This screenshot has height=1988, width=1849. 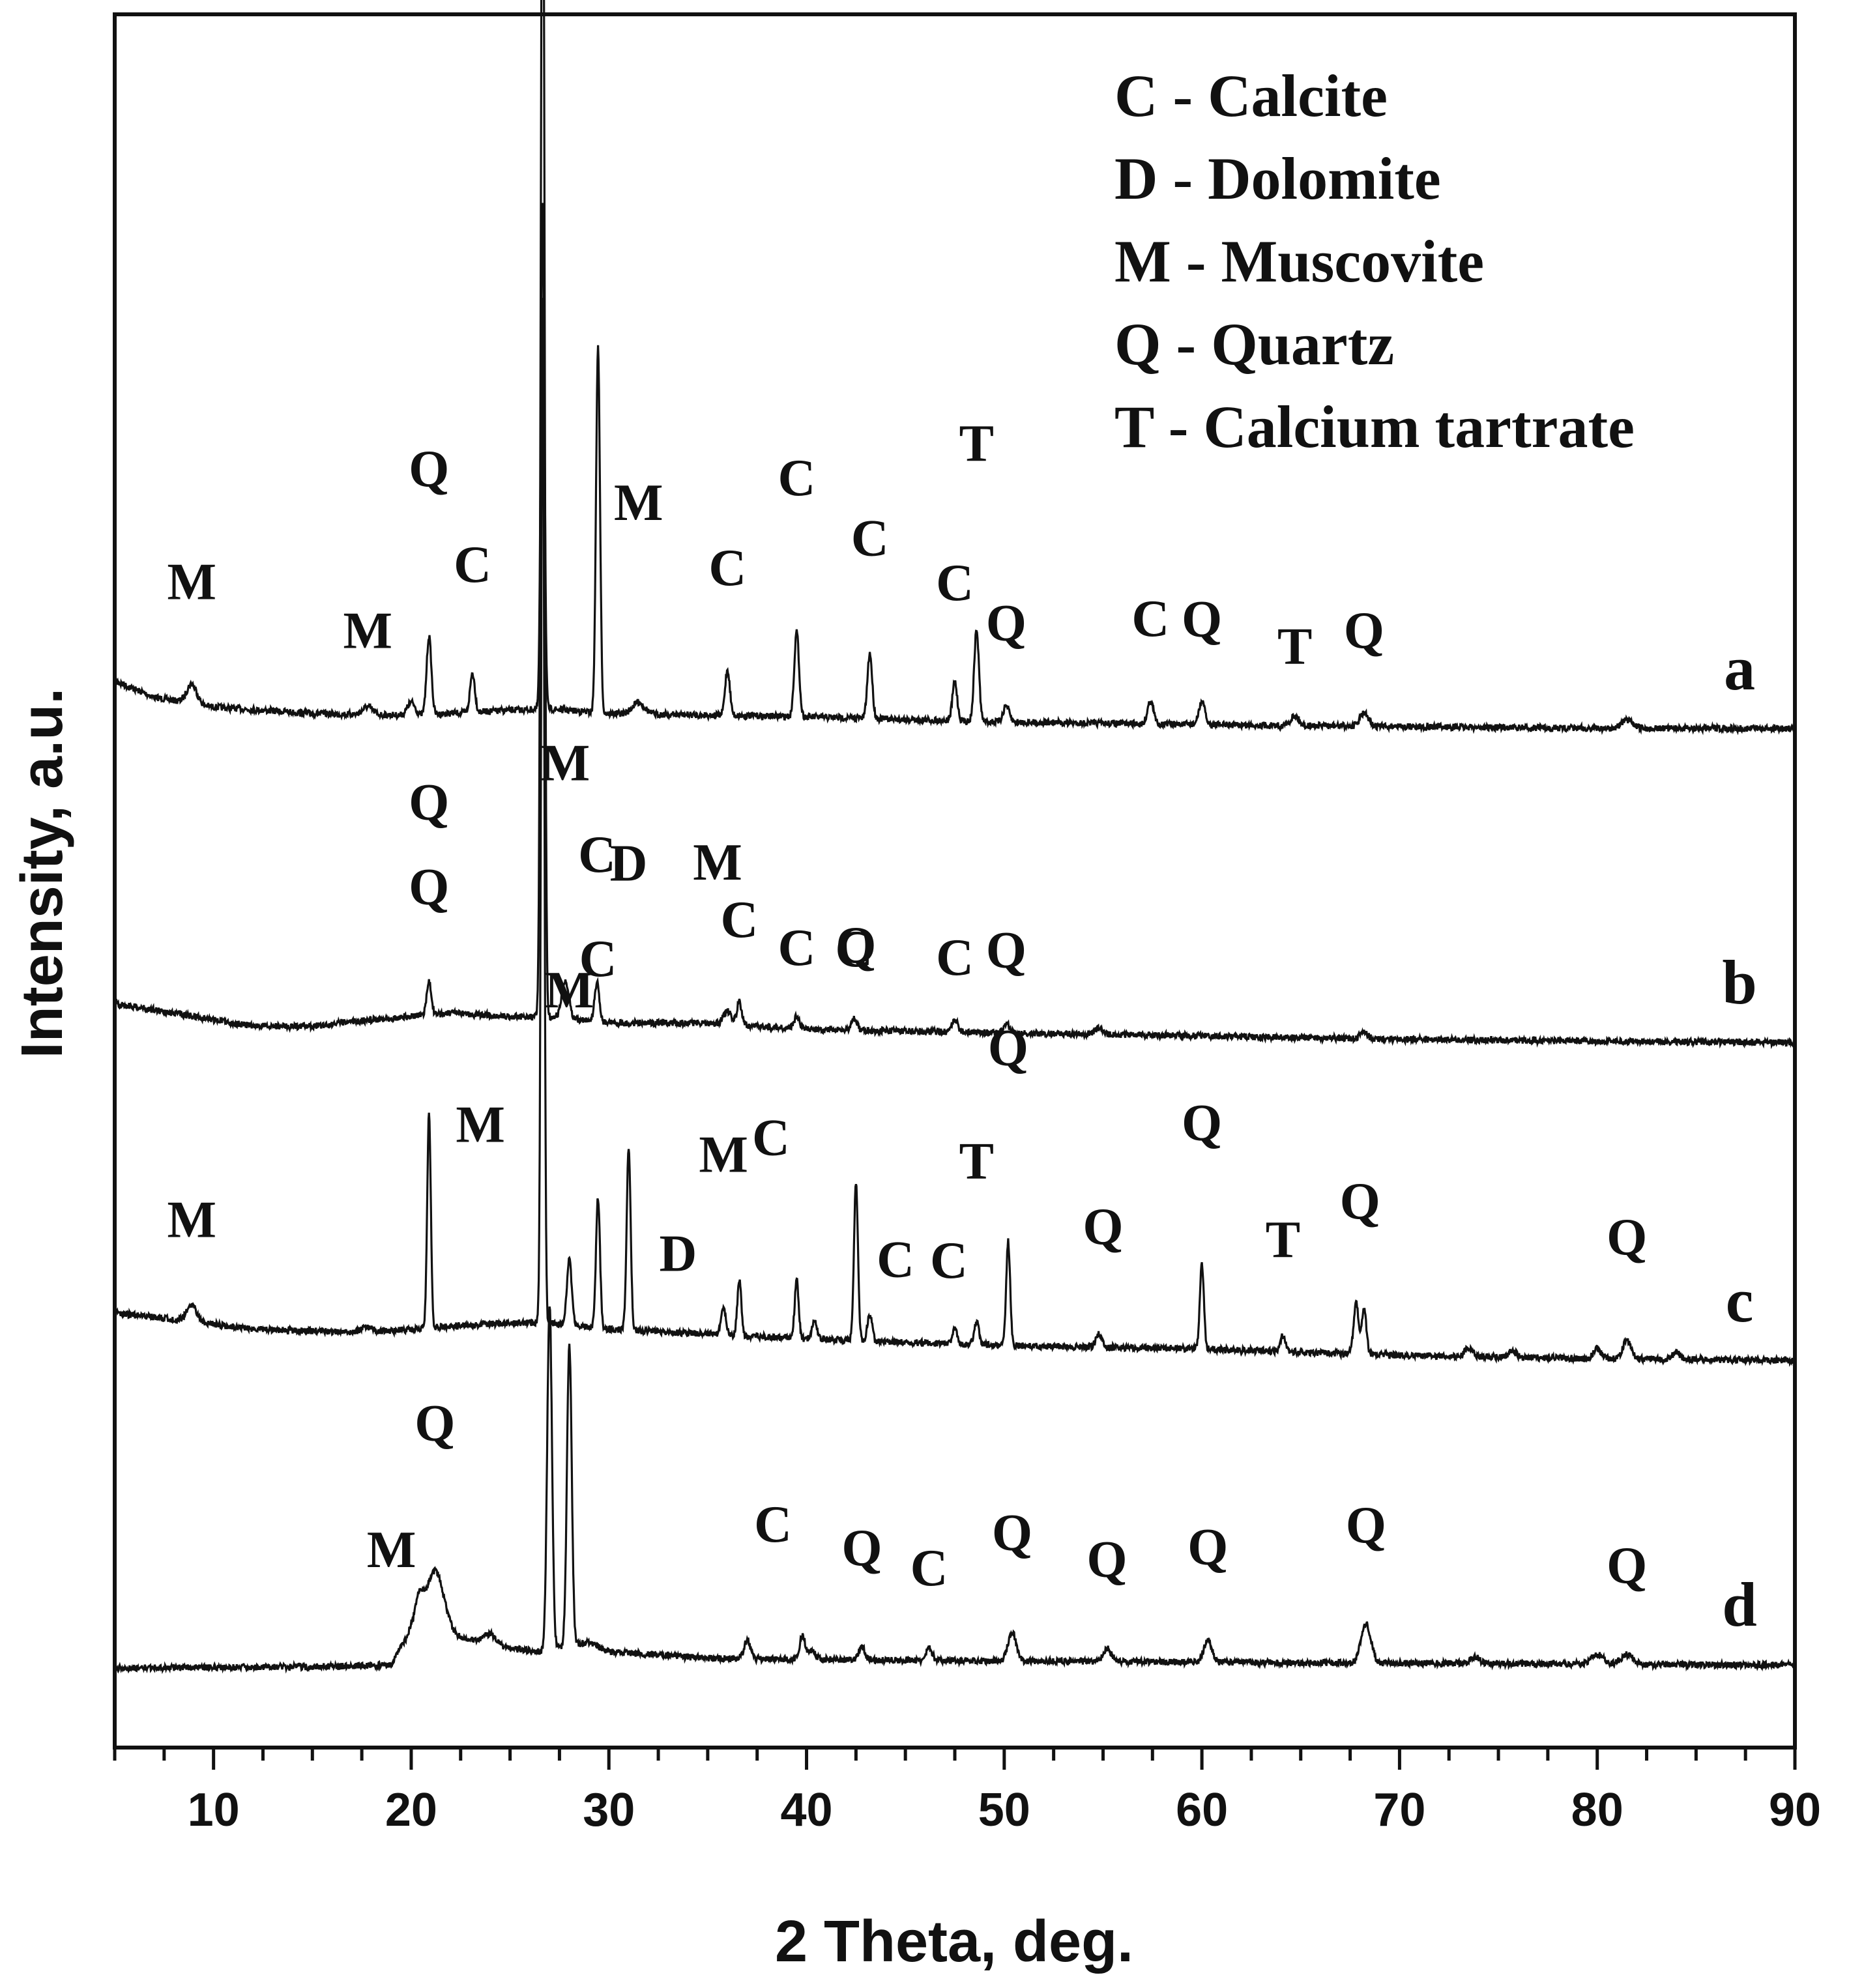 I want to click on legend-entry: M - Muscovite, so click(x=1299, y=261).